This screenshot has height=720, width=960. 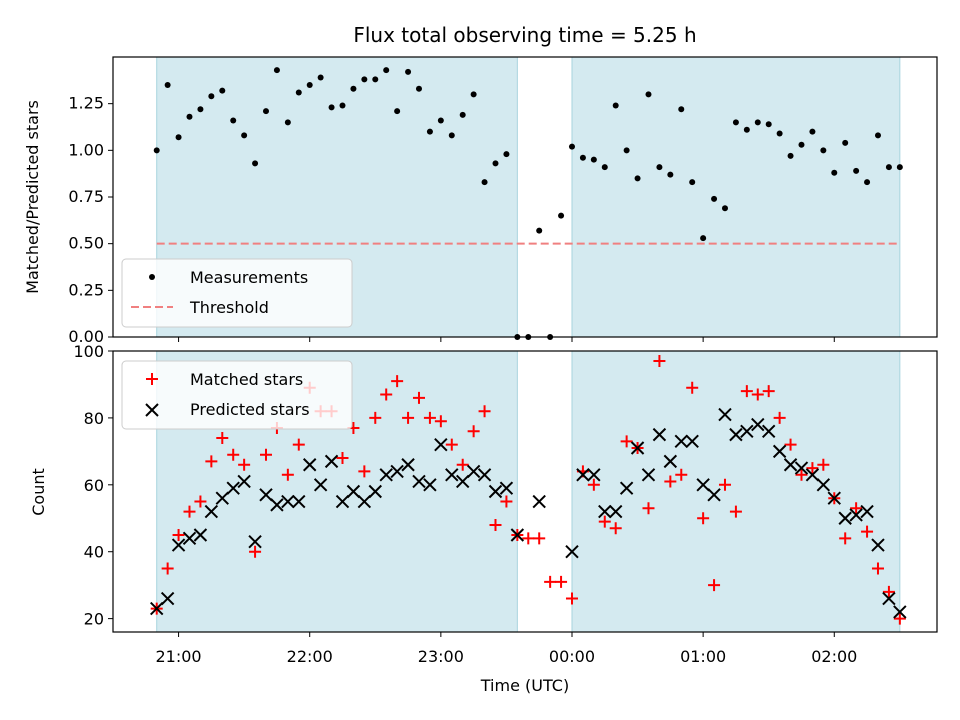 What do you see at coordinates (237, 293) in the screenshot?
I see `top-legend: Measurements Threshold` at bounding box center [237, 293].